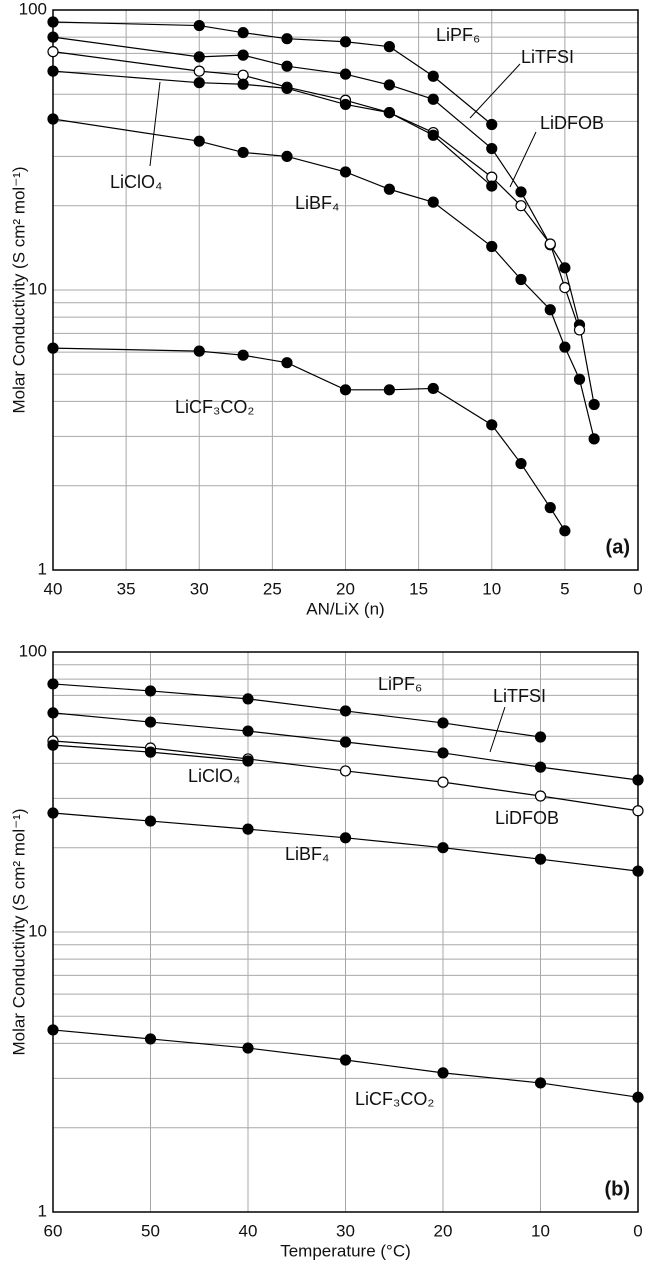 The image size is (651, 1280). Describe the element at coordinates (53, 588) in the screenshot. I see `x-tick-label: 40` at that location.